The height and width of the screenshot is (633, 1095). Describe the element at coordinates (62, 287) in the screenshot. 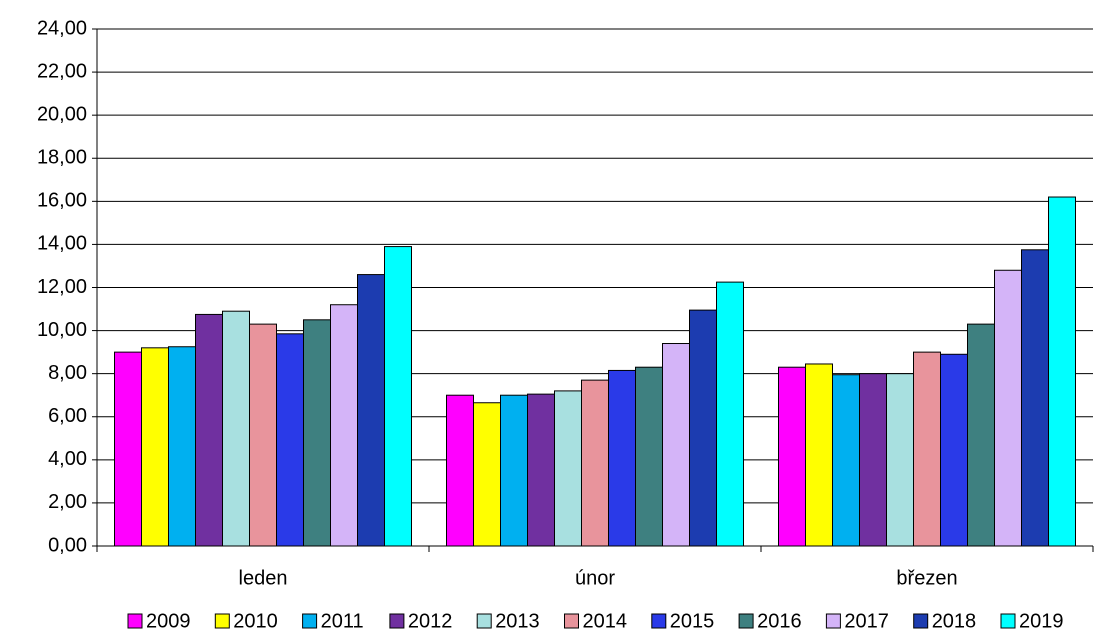

I see `y-tick-label: 12,00` at that location.